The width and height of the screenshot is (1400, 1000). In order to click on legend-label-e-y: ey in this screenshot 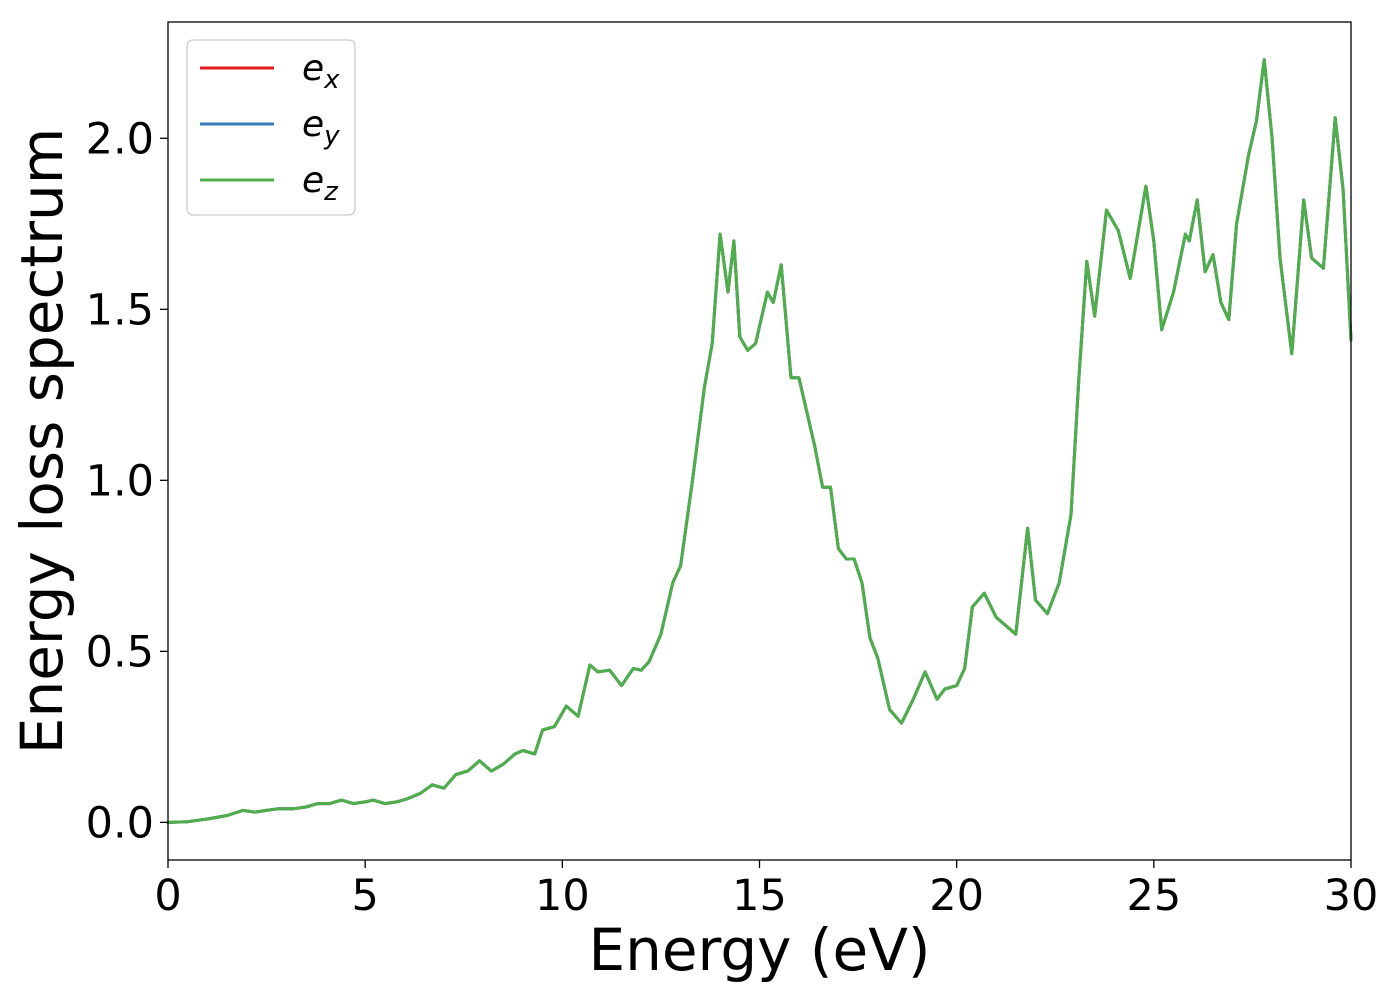, I will do `click(321, 127)`.